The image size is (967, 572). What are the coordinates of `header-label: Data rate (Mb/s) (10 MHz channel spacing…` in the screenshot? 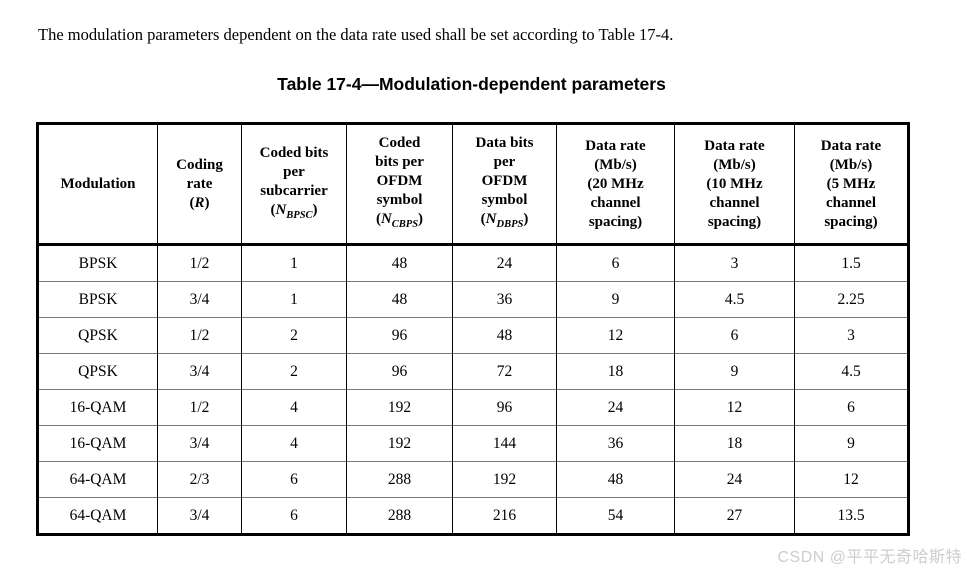 It's located at (734, 183).